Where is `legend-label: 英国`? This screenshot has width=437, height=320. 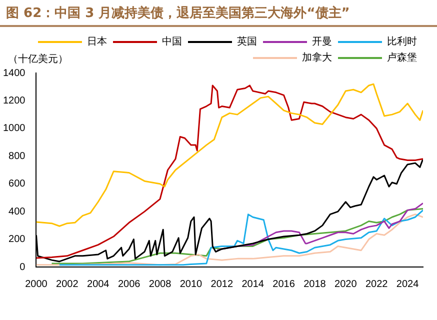
legend-label: 英国 is located at coordinates (247, 42).